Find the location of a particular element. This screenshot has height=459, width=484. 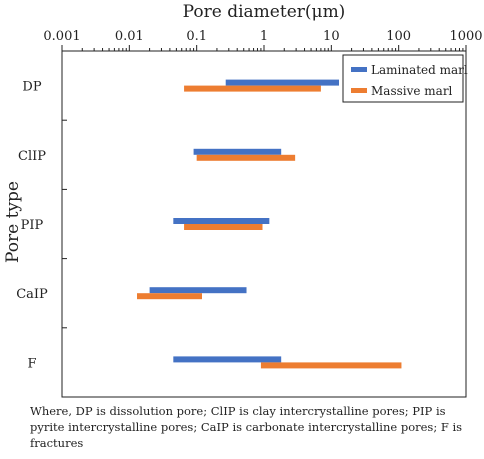

x-tick-label: 0.1 is located at coordinates (196, 36).